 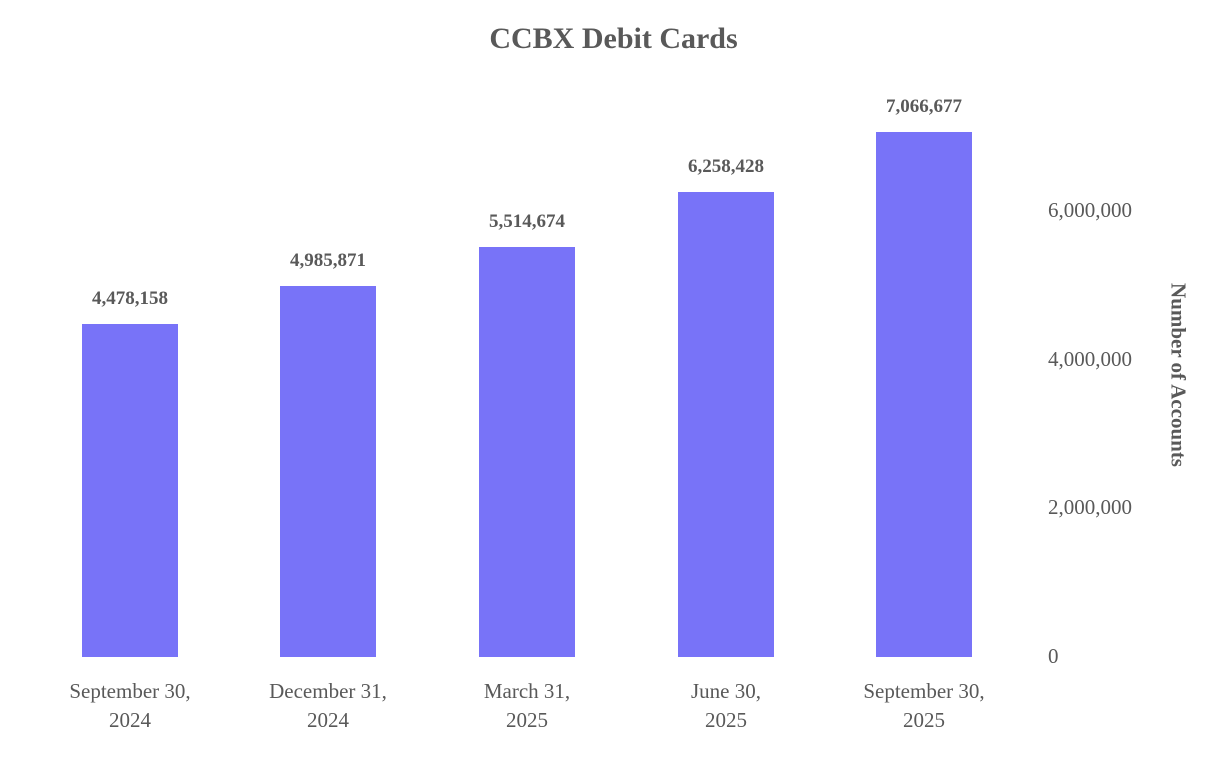 I want to click on x-tick-label: June 30, 2025, so click(x=726, y=705).